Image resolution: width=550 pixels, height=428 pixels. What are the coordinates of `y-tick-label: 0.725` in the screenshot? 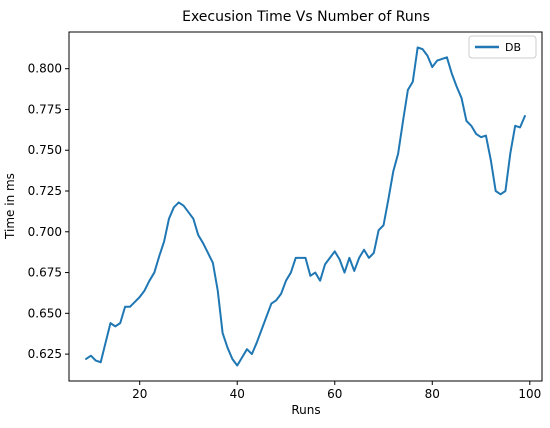 It's located at (45, 191).